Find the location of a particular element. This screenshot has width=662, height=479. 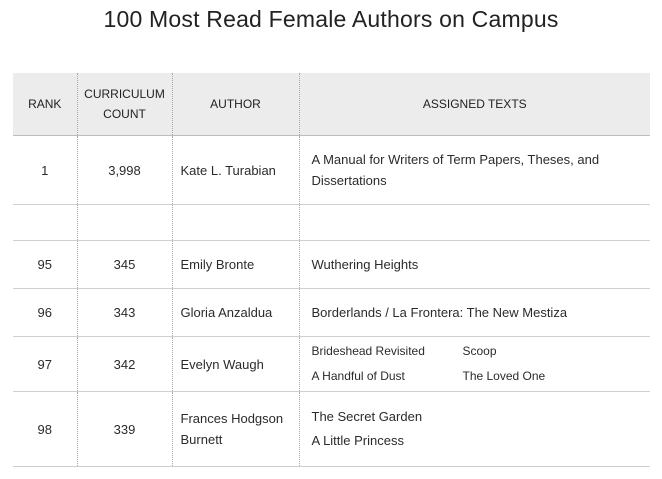

count-cell: 343 is located at coordinates (125, 312).